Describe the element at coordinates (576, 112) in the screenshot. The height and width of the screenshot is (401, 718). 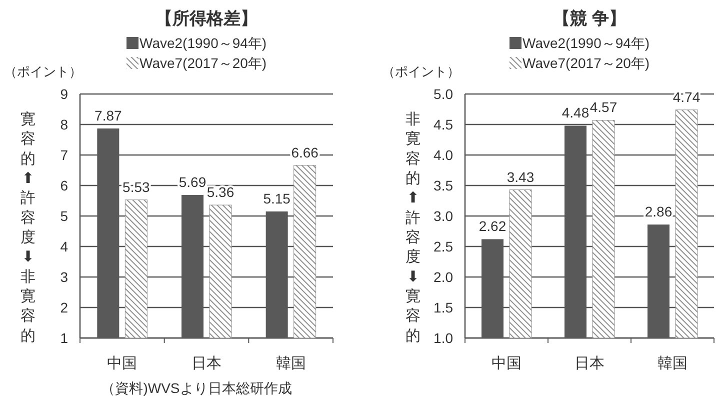
I see `data-label: 4.48` at that location.